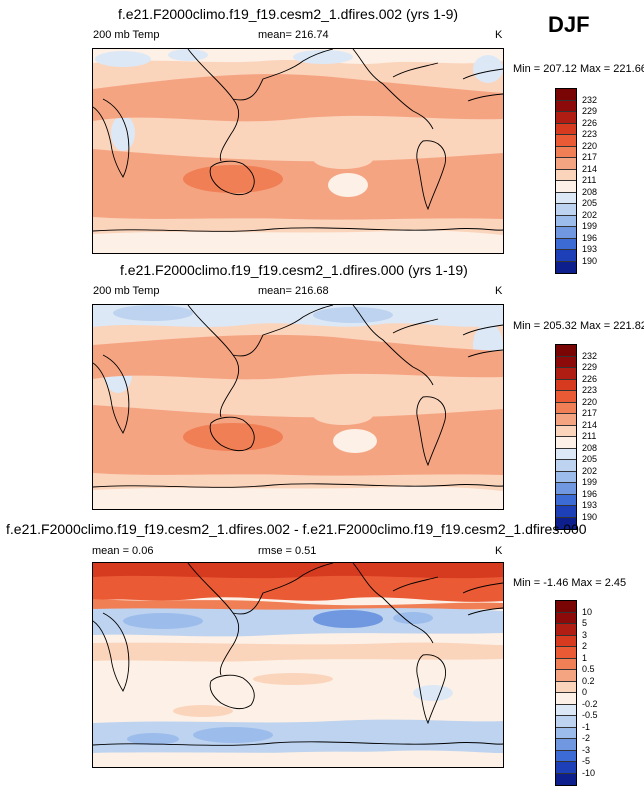 Image resolution: width=644 pixels, height=786 pixels. I want to click on panel1-colorbar, so click(566, 181).